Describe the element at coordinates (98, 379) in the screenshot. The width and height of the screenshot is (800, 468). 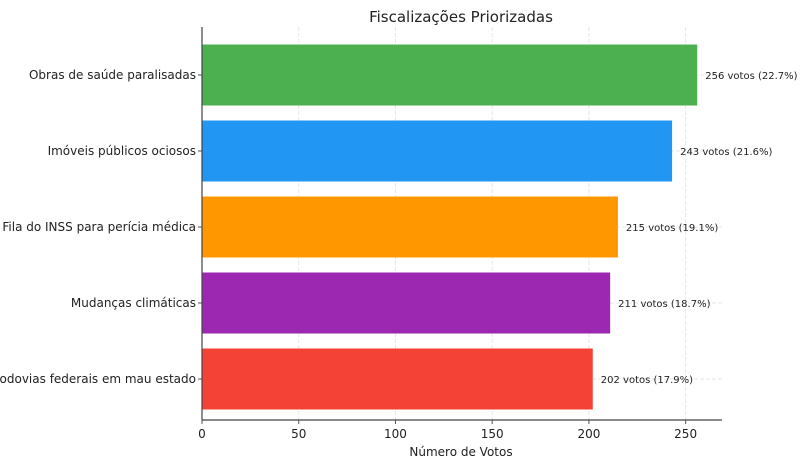
I see `y-tick-label: Rodovias federais em mau estado` at that location.